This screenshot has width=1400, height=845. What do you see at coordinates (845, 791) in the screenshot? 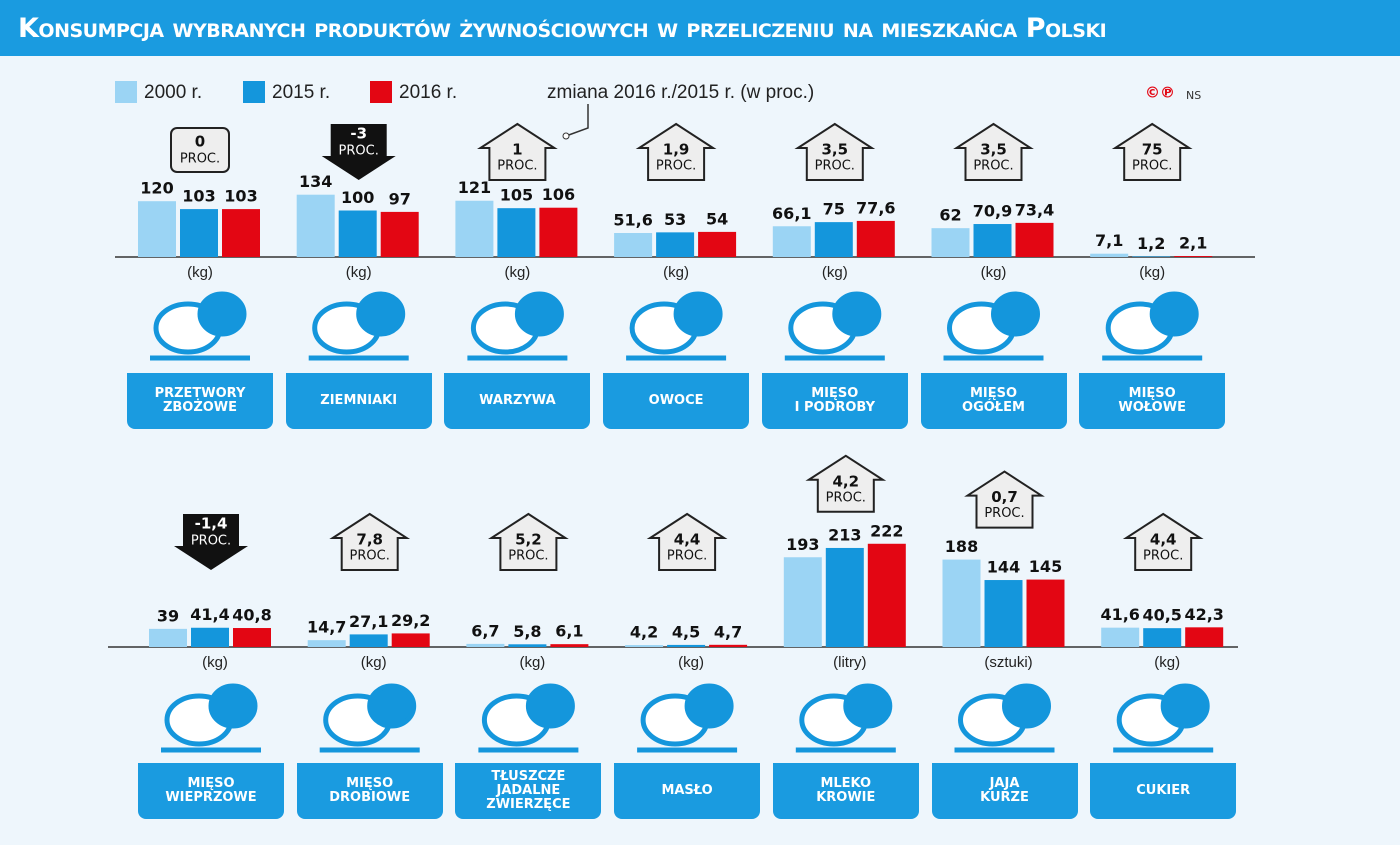
I see `product-label: MLEKO KROWIE` at bounding box center [845, 791].